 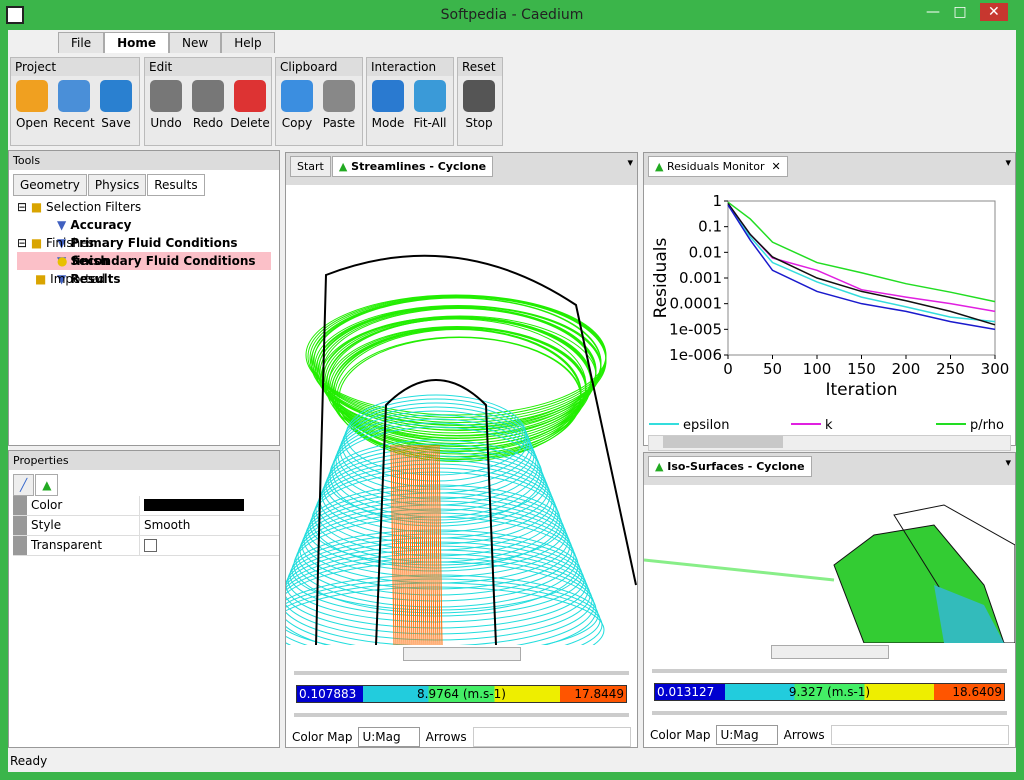 I want to click on ribbon-group: Interaction Mode Fit-All, so click(x=410, y=101).